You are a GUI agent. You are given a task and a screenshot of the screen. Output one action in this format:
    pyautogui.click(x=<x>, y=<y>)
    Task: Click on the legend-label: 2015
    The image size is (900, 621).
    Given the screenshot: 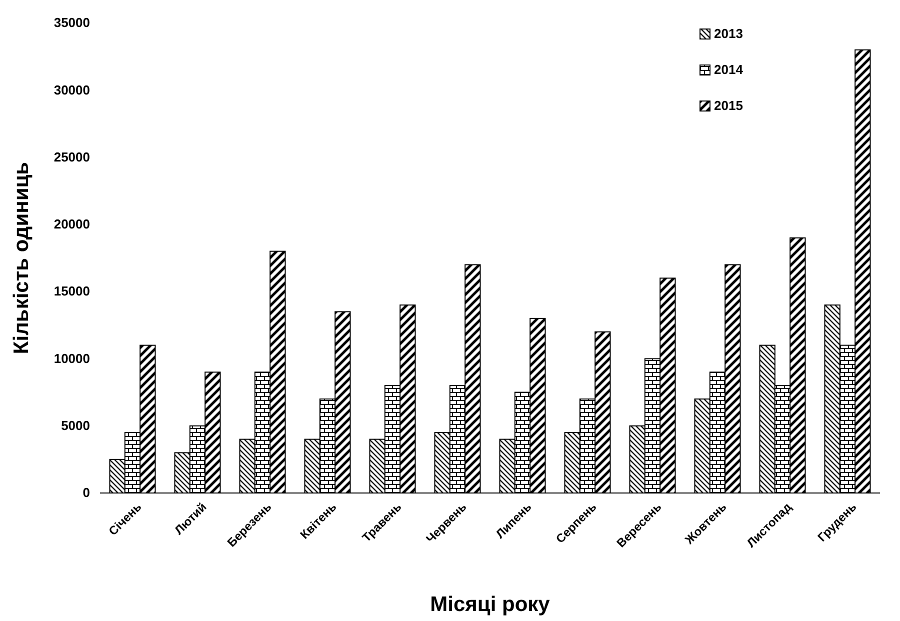 What is the action you would take?
    pyautogui.click(x=728, y=105)
    